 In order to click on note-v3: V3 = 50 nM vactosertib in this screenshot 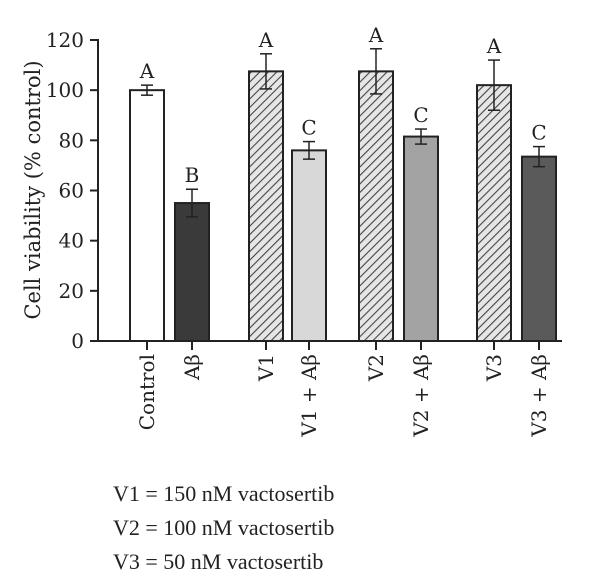, I will do `click(218, 561)`.